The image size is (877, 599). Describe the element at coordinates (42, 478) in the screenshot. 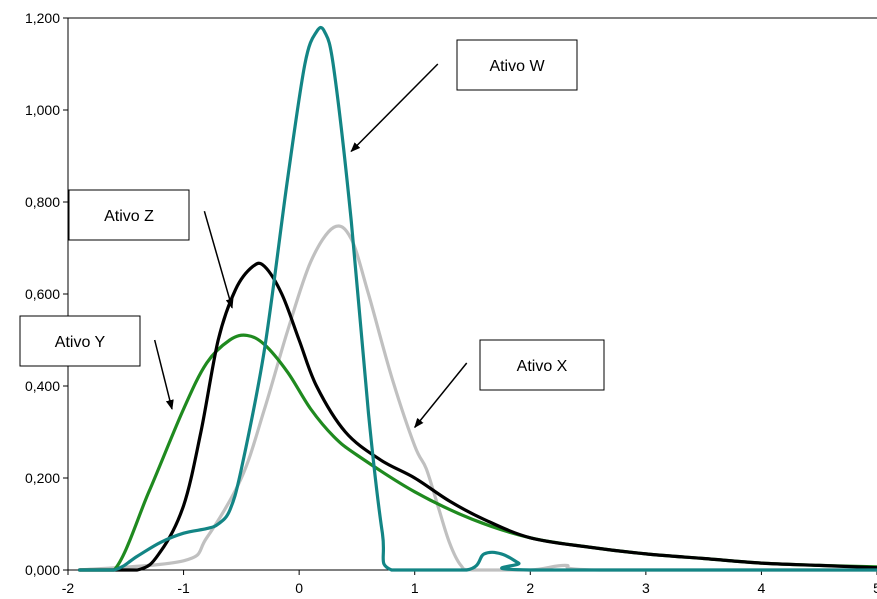

I see `y-tick-label: 0,200` at that location.